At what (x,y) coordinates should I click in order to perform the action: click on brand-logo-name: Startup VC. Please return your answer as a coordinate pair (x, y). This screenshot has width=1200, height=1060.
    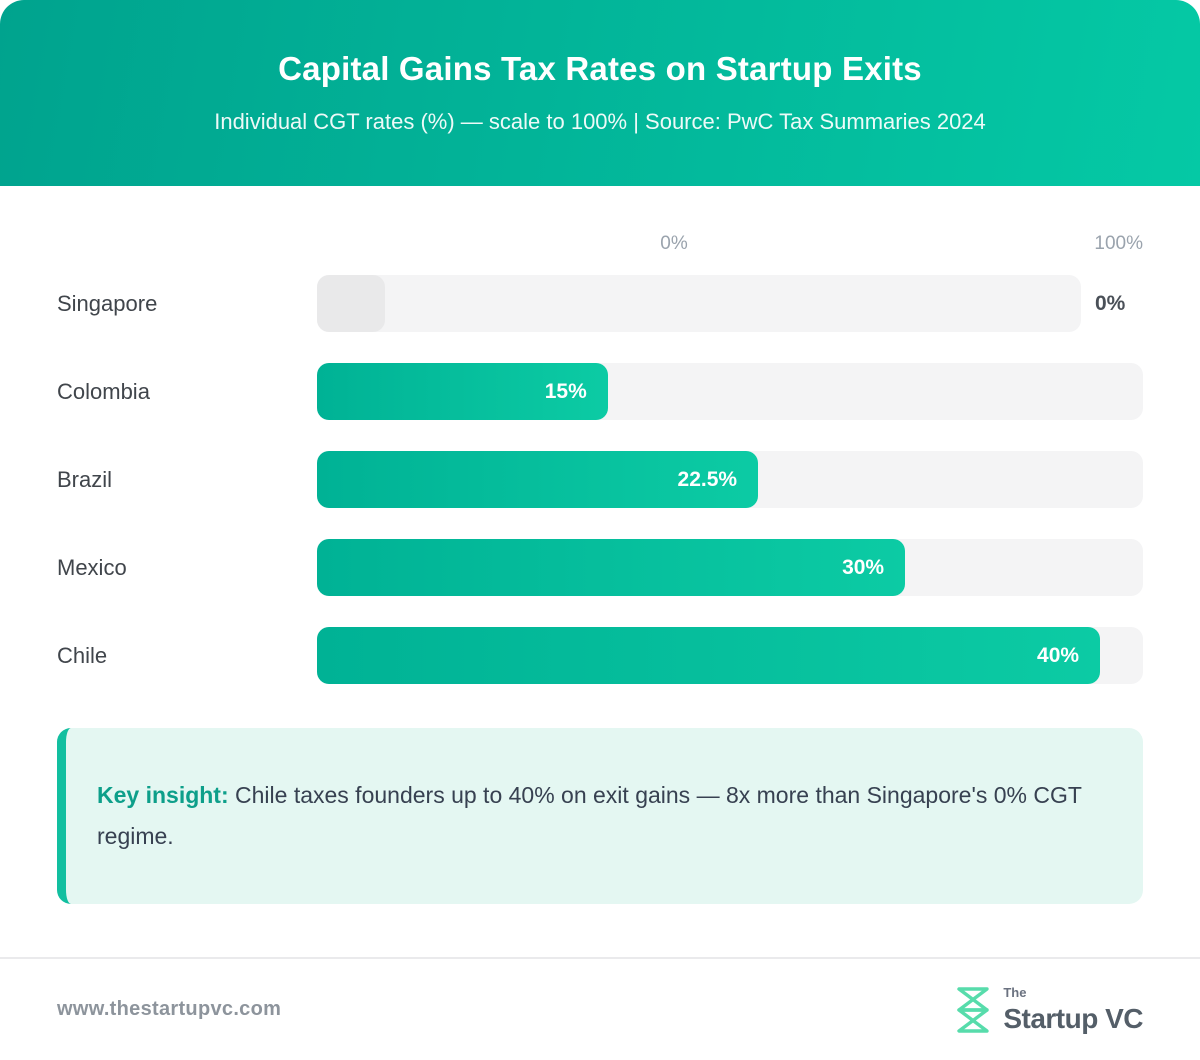
    Looking at the image, I should click on (1073, 1018).